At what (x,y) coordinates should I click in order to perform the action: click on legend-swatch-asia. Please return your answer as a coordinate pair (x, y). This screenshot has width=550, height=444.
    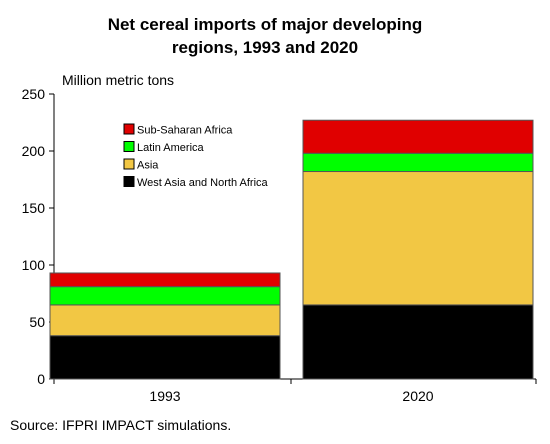
    Looking at the image, I should click on (129, 164).